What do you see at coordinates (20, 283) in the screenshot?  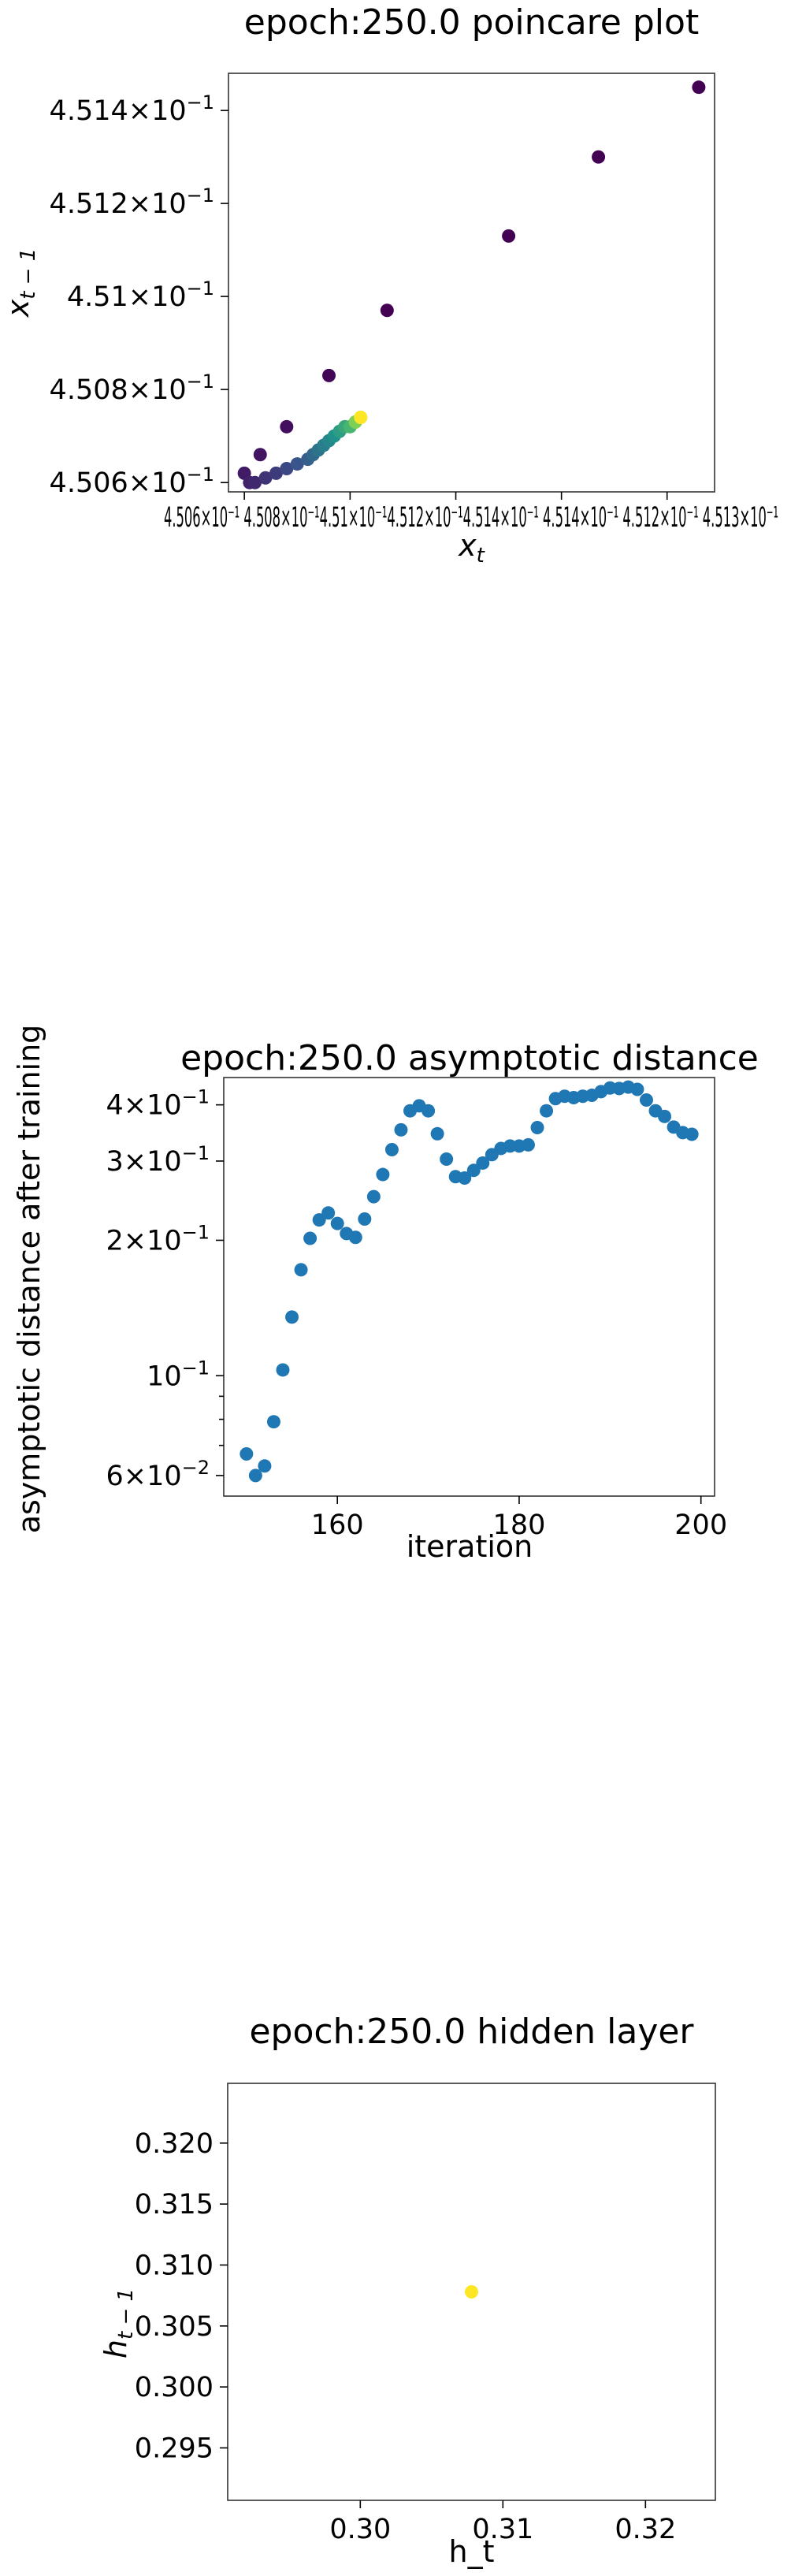 I see `poincare-ylabel: xt − 1` at bounding box center [20, 283].